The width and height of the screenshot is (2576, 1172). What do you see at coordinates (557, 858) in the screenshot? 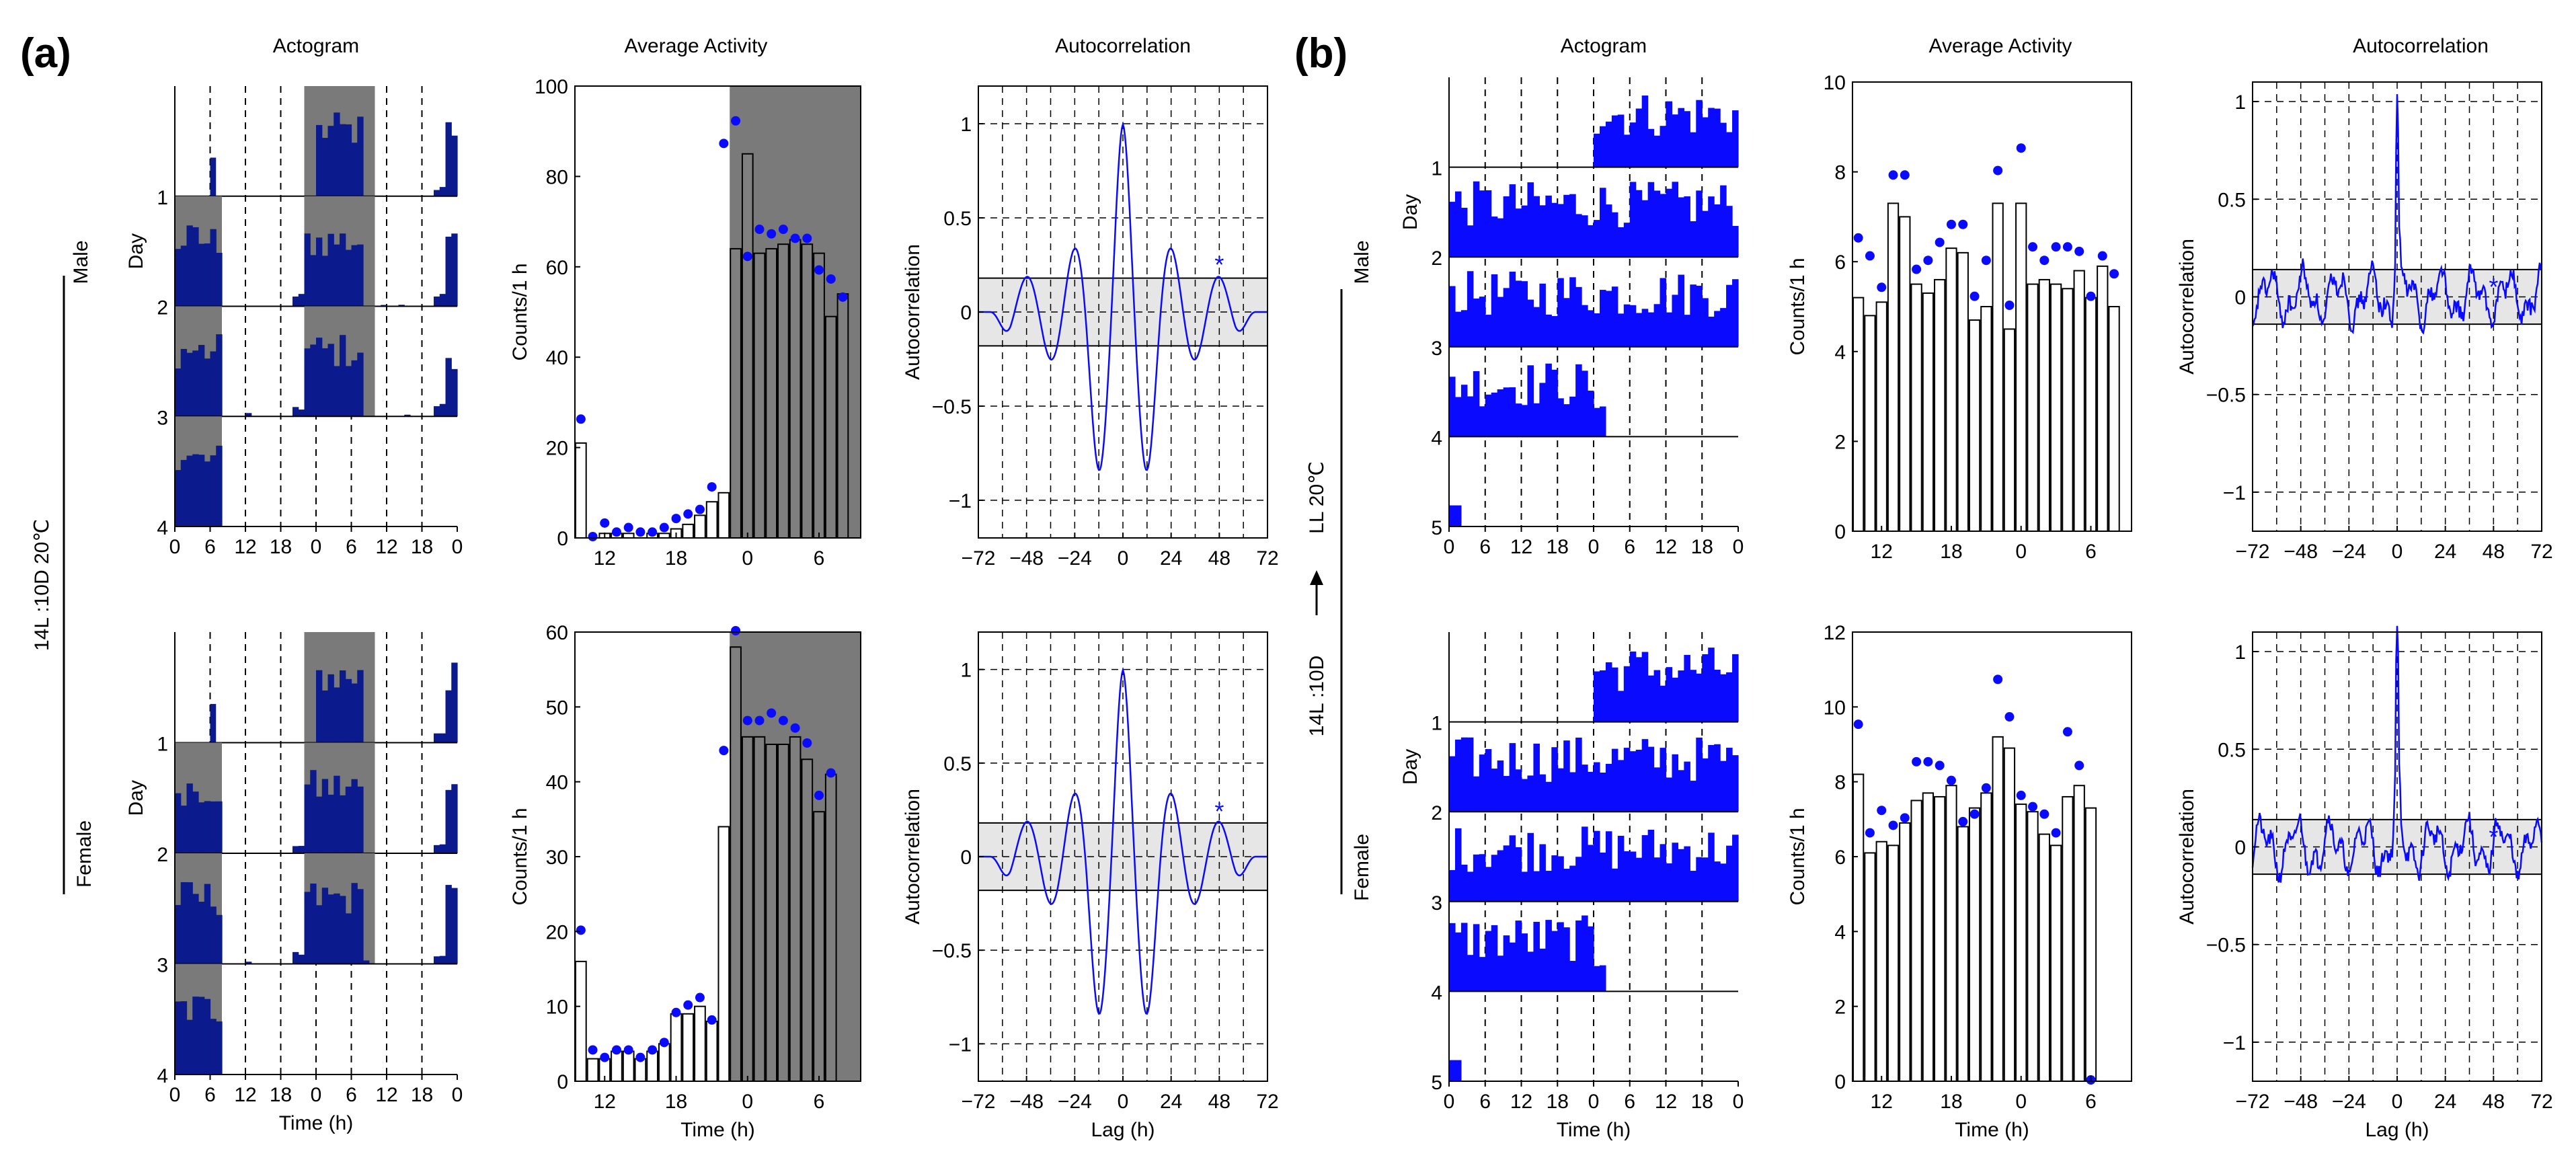
I see `y-tick-label: 30` at bounding box center [557, 858].